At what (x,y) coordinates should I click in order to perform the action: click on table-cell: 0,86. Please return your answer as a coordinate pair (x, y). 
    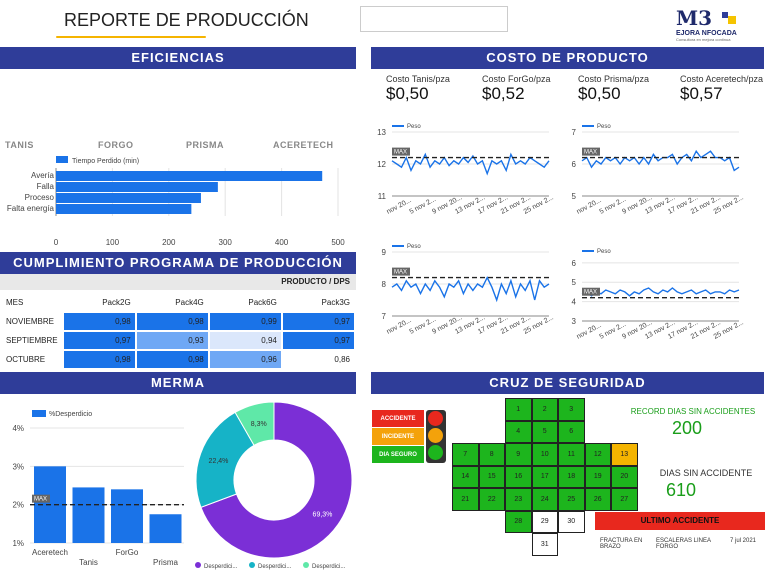
    Looking at the image, I should click on (318, 359).